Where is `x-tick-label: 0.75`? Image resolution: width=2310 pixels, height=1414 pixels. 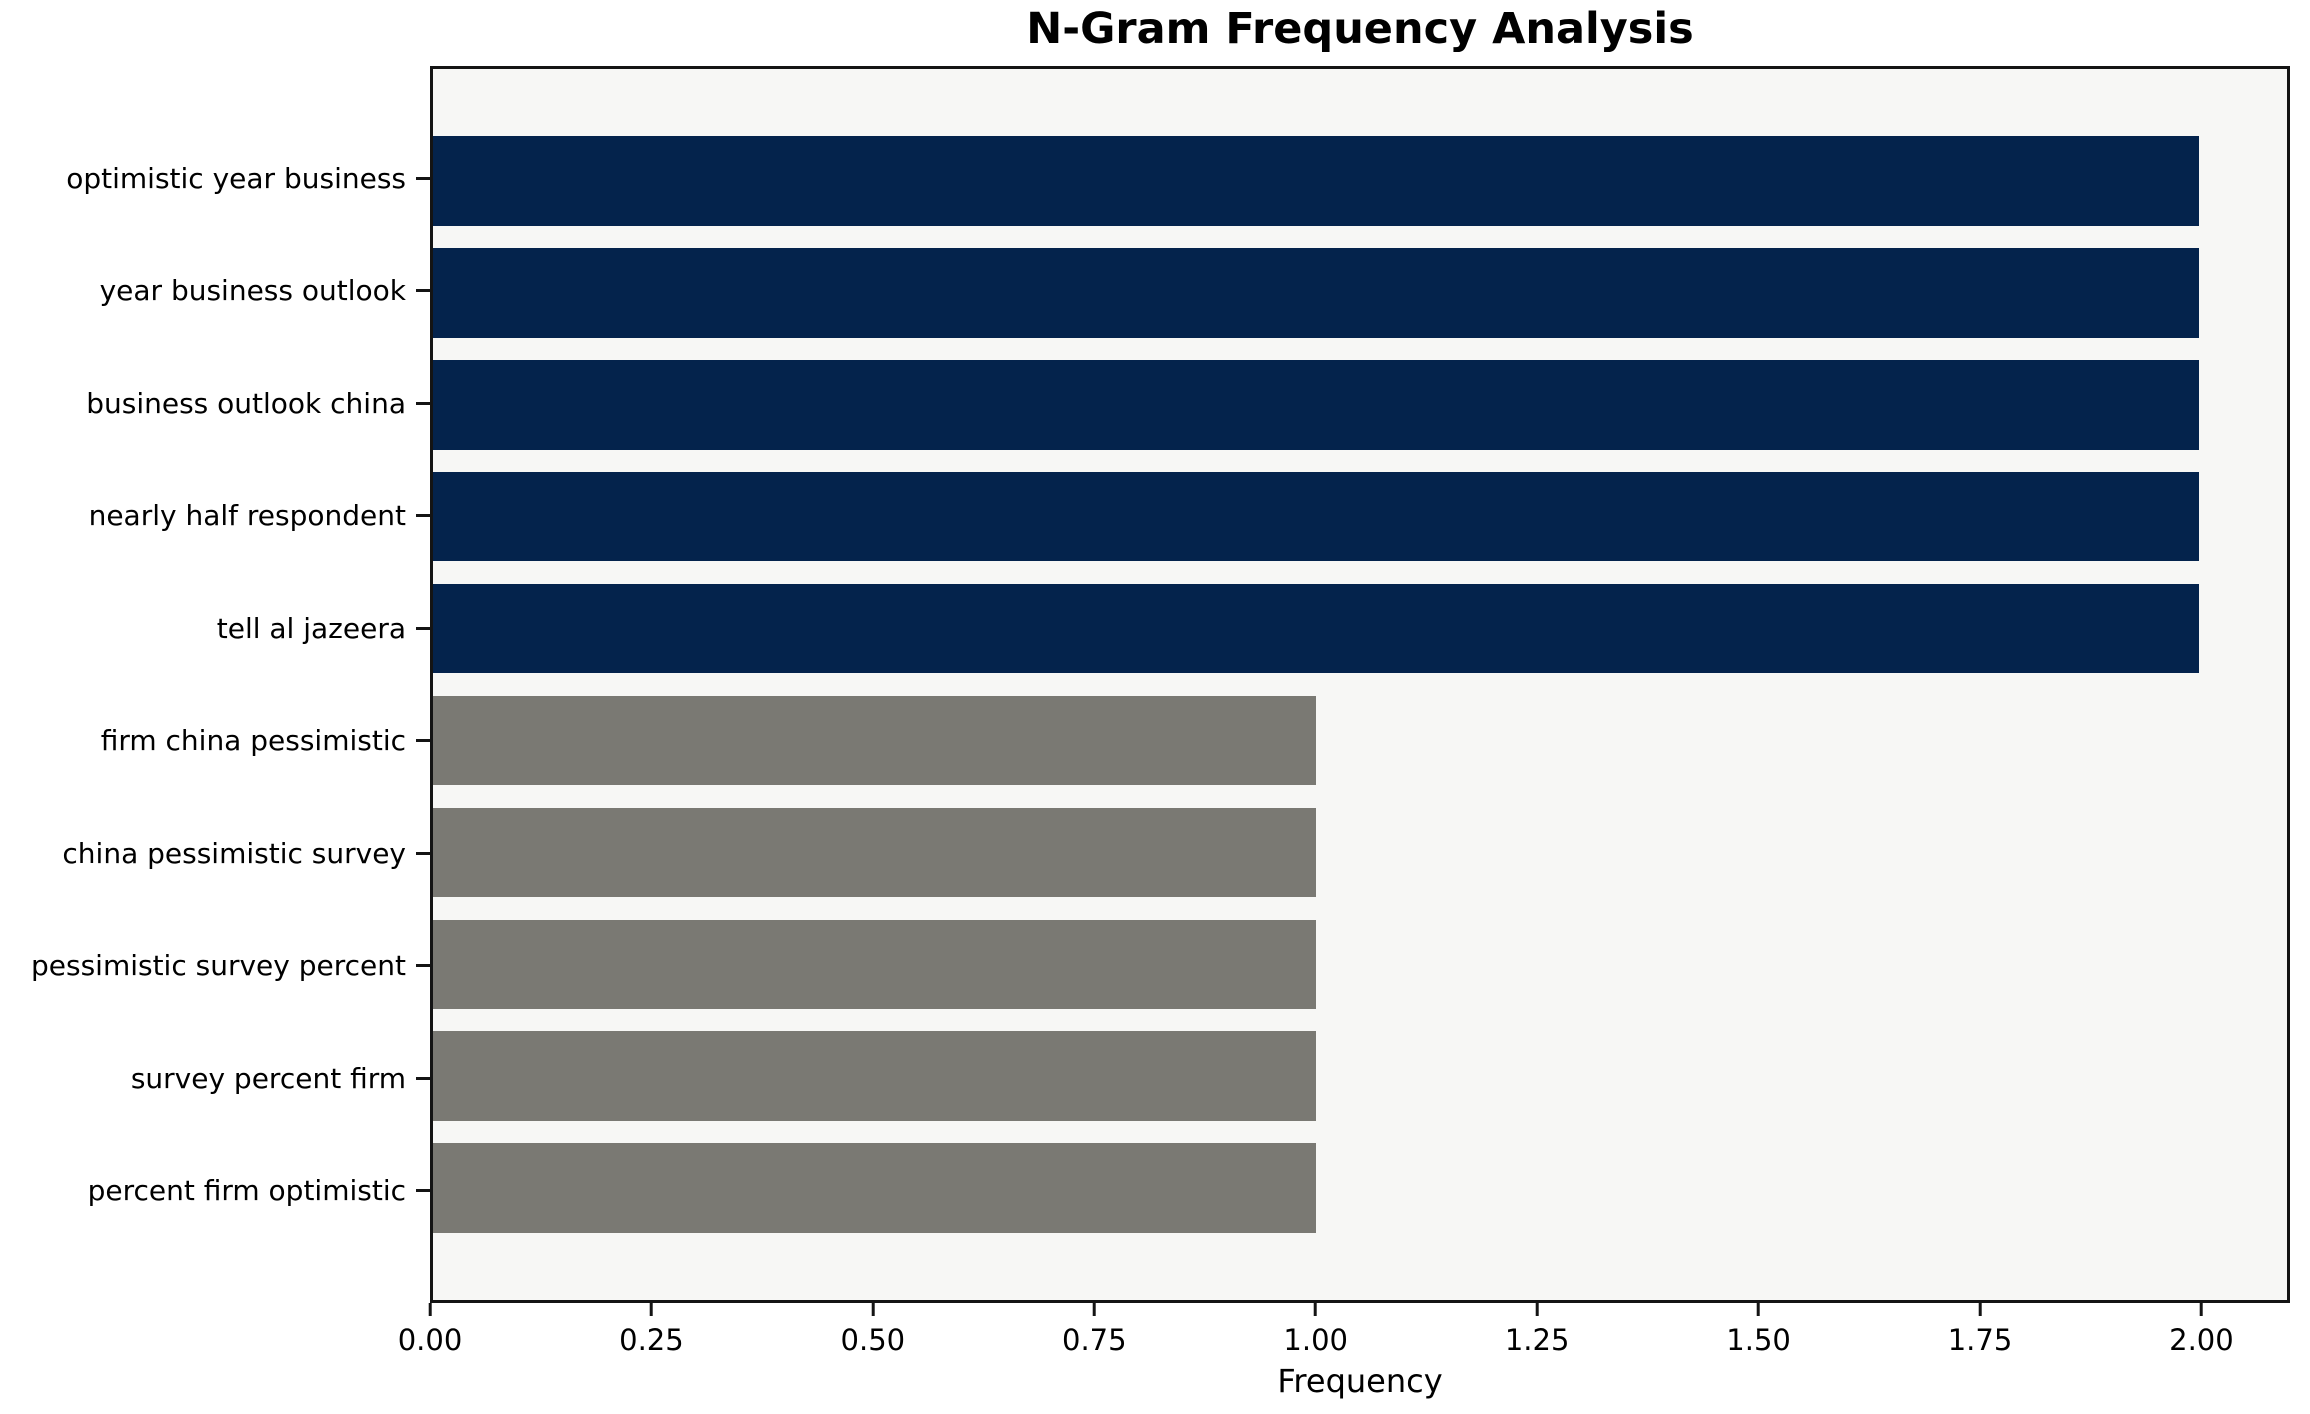
x-tick-label: 0.75 is located at coordinates (1094, 1340).